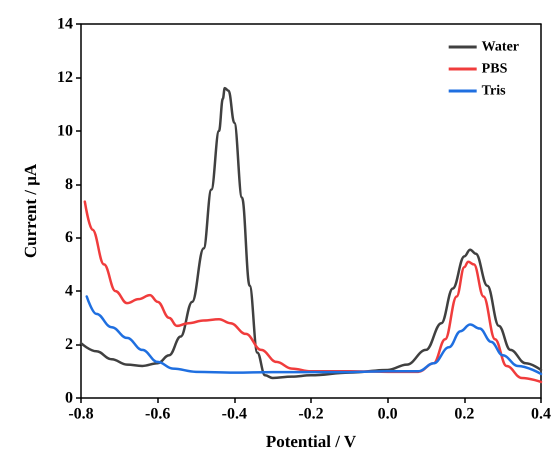  What do you see at coordinates (69, 237) in the screenshot?
I see `y-tick-label: 6` at bounding box center [69, 237].